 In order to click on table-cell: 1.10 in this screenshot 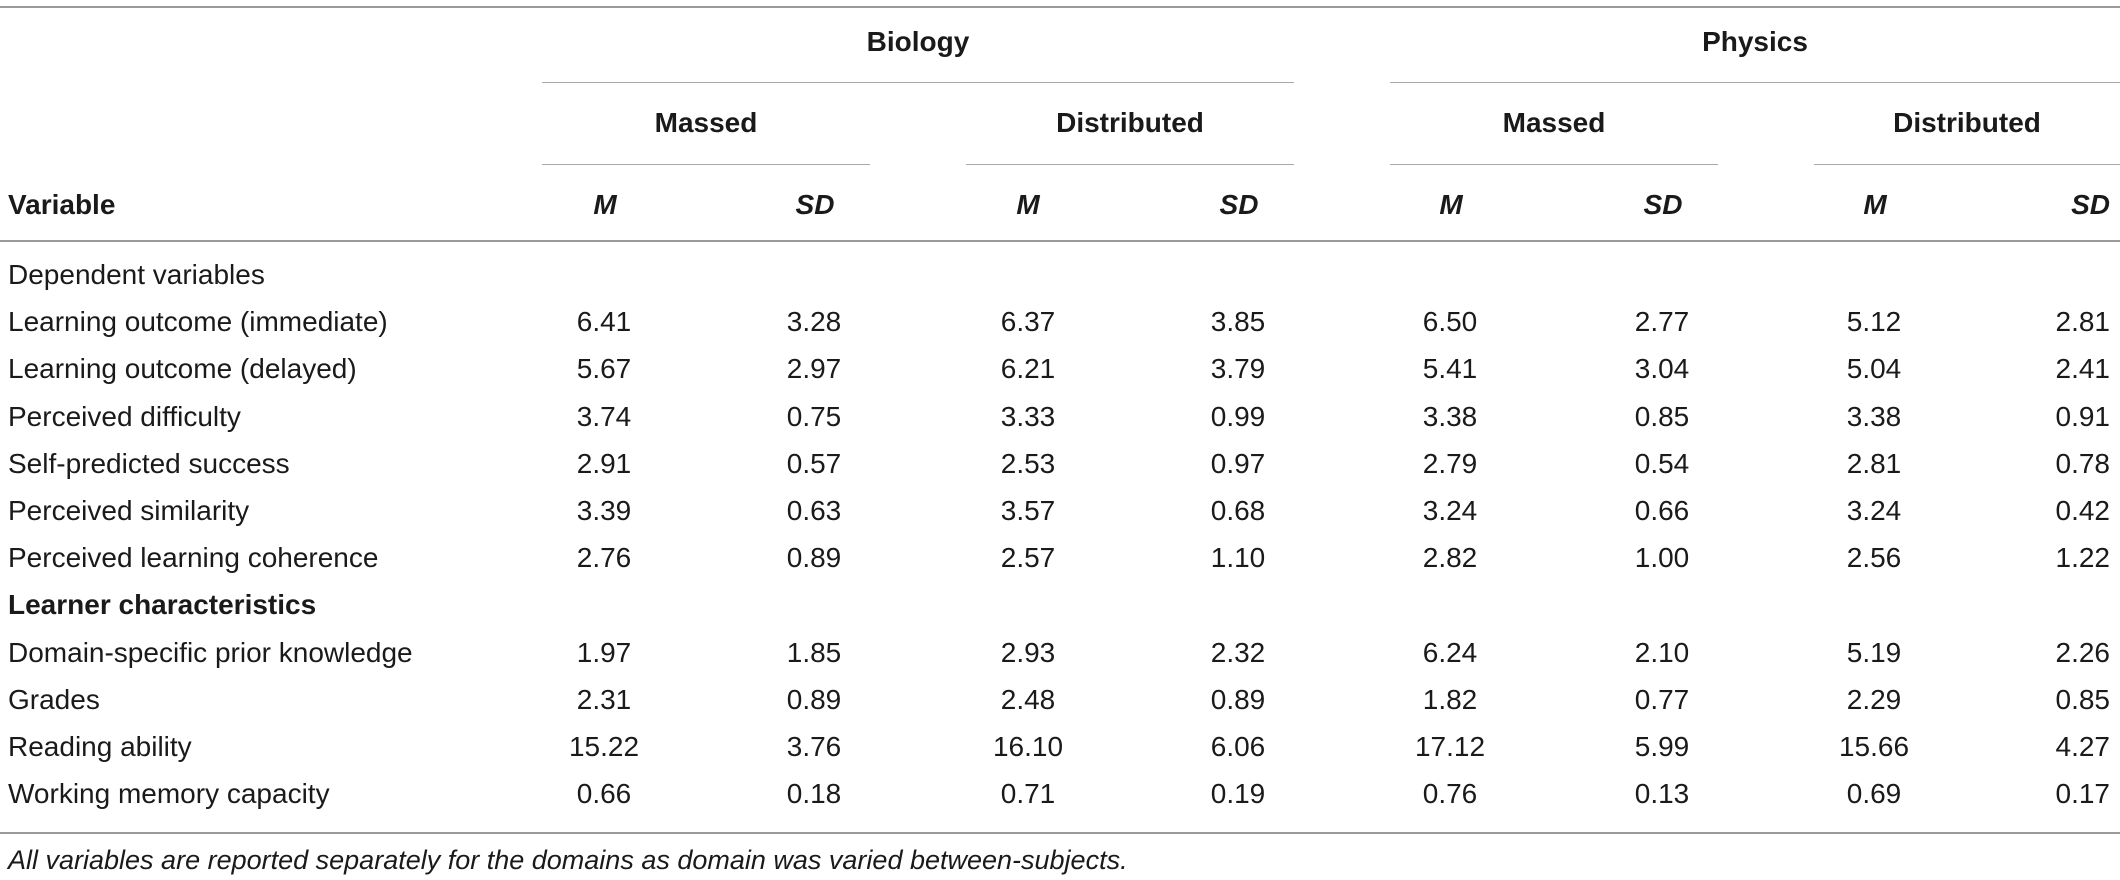, I will do `click(1238, 558)`.